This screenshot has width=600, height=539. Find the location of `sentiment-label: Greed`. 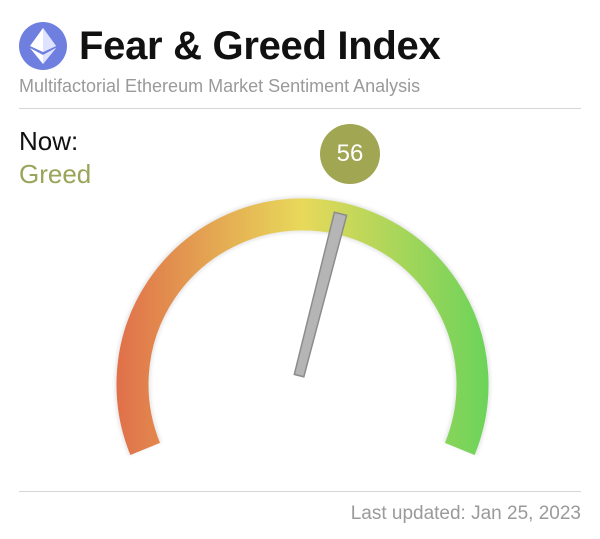

sentiment-label: Greed is located at coordinates (55, 174).